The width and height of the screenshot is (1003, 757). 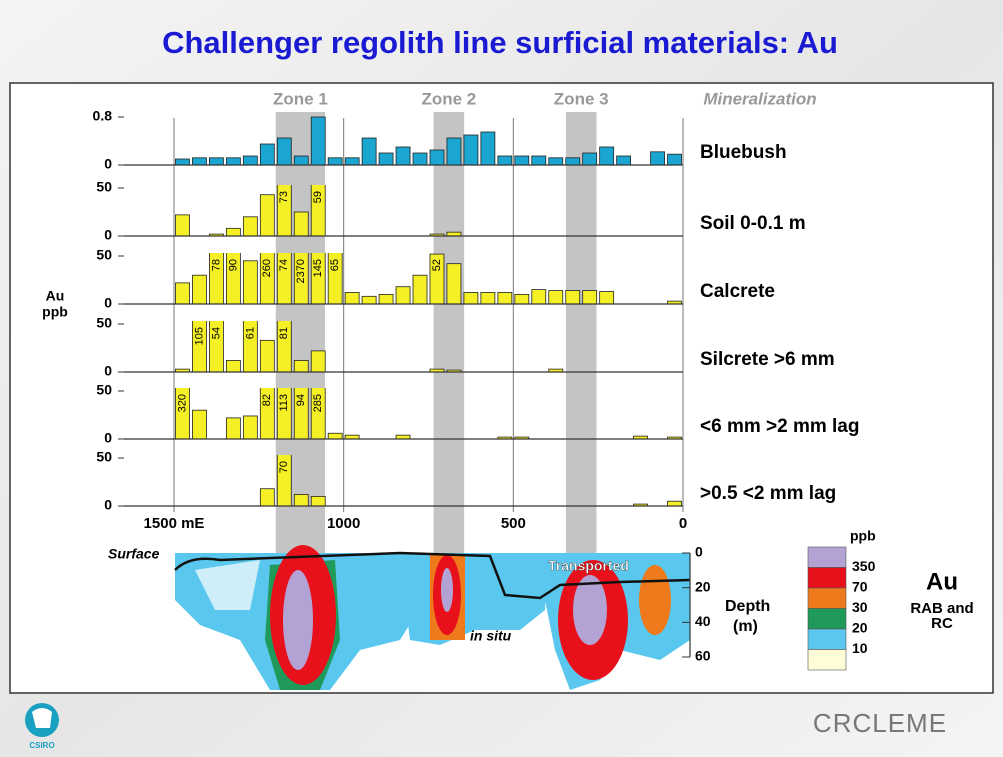 I want to click on value-label: 94, so click(x=301, y=400).